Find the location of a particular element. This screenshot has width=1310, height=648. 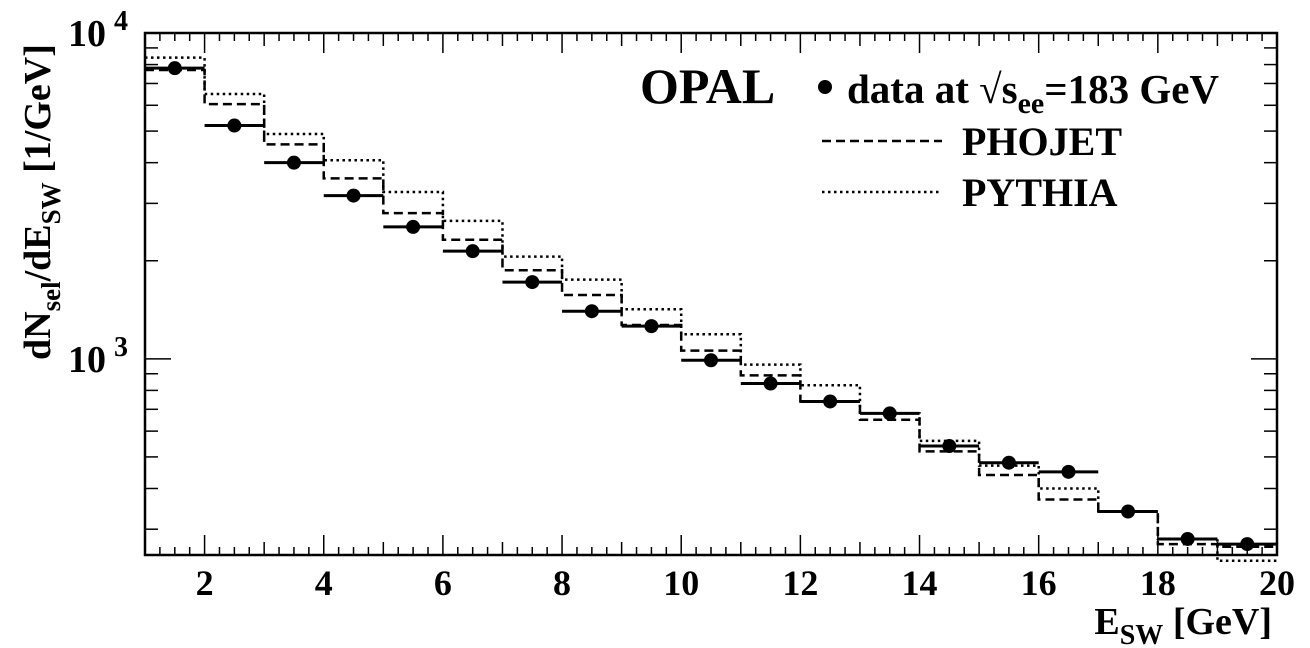

y-axis-label: dNsel/dESW [1/GeV] is located at coordinates (41, 202).